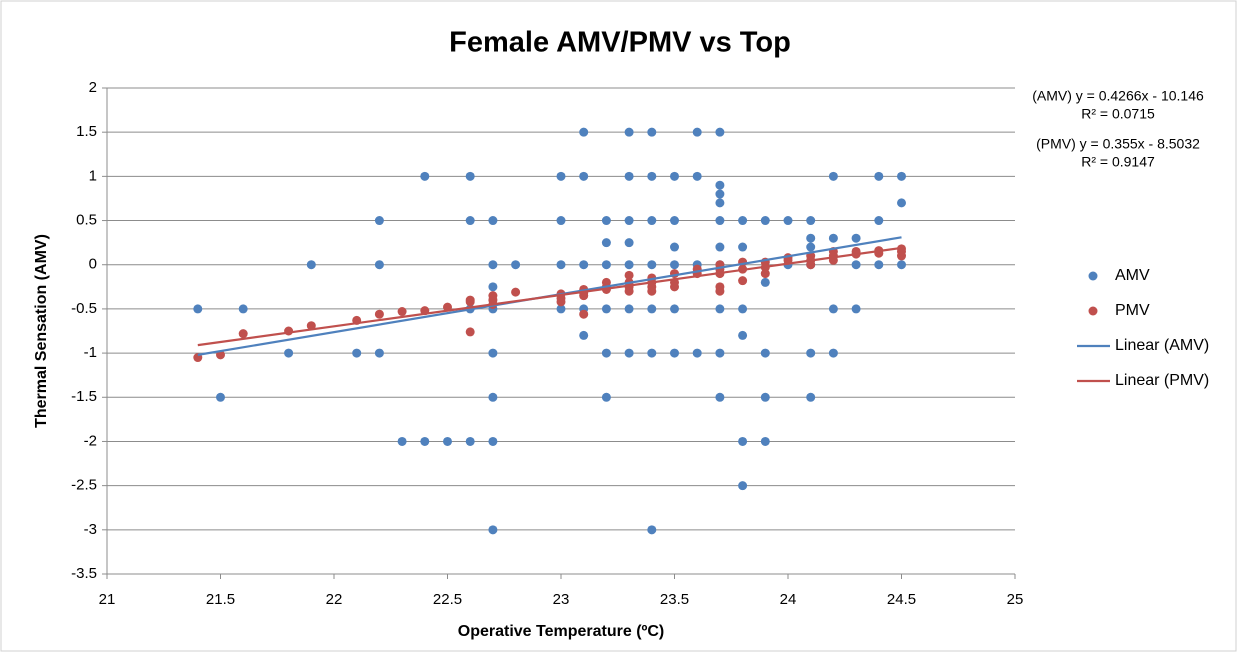 The width and height of the screenshot is (1237, 657). What do you see at coordinates (107, 599) in the screenshot?
I see `x-tick-label: 21` at bounding box center [107, 599].